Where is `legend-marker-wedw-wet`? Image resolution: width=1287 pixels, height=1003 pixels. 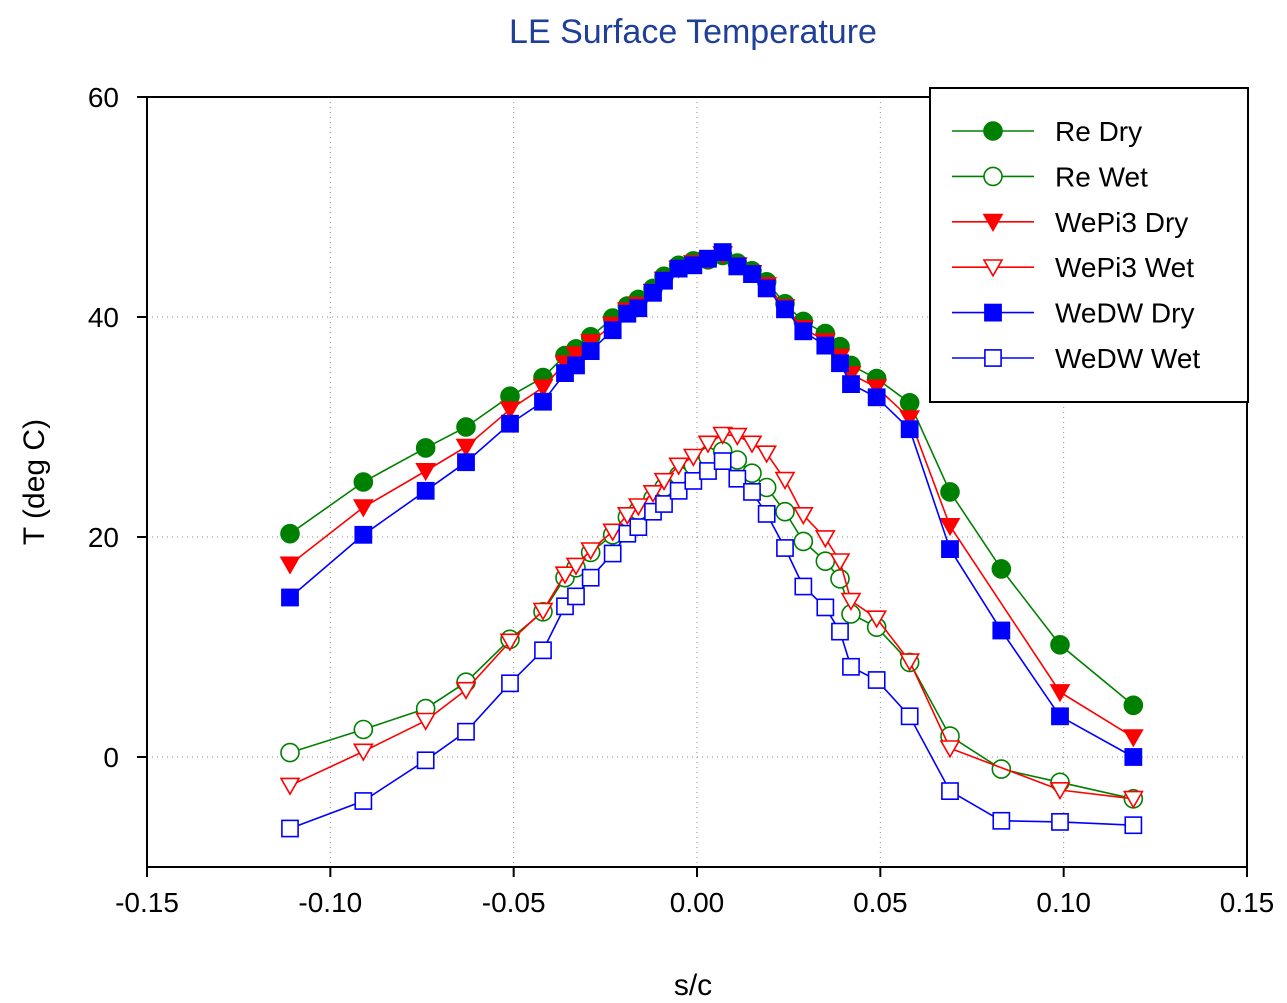
legend-marker-wedw-wet is located at coordinates (993, 358).